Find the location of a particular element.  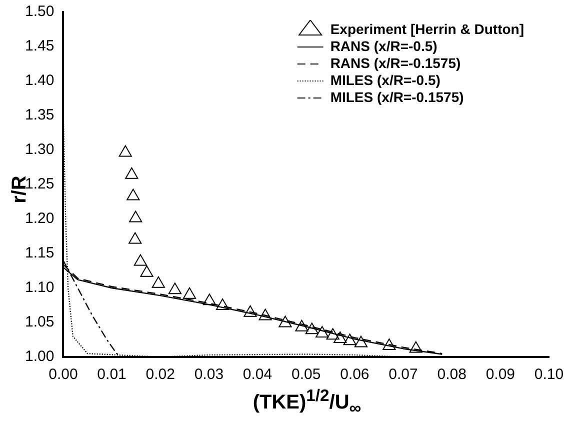

x-tick-label: 0.10 is located at coordinates (549, 375).